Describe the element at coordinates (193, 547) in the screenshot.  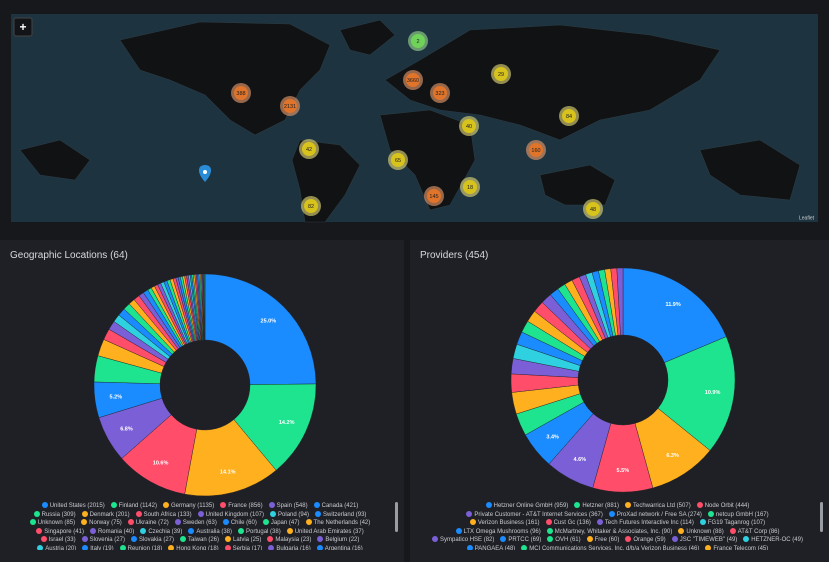
I see `legend-item: Hong Kong (18)` at that location.